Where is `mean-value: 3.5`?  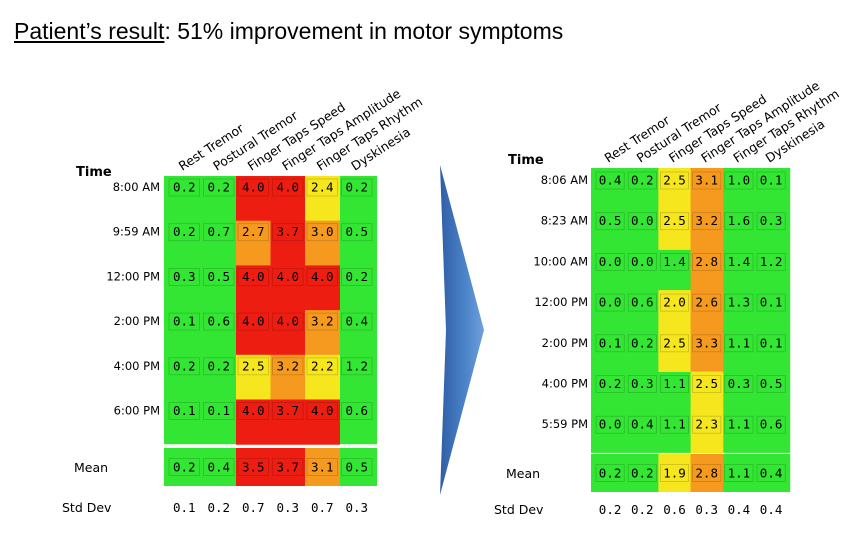
mean-value: 3.5 is located at coordinates (253, 467).